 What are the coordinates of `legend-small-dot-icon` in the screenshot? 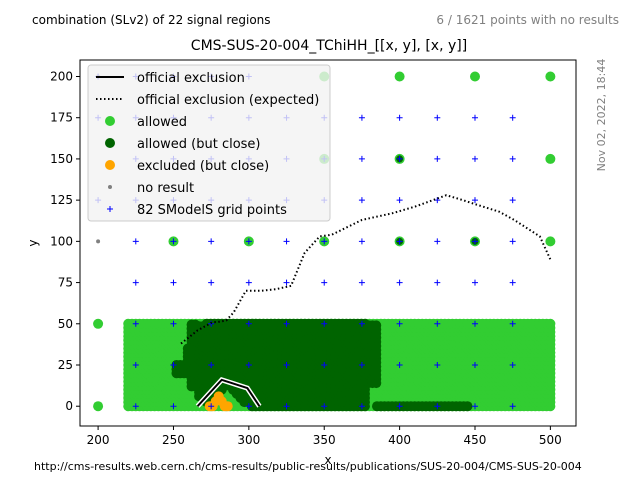 It's located at (110, 187).